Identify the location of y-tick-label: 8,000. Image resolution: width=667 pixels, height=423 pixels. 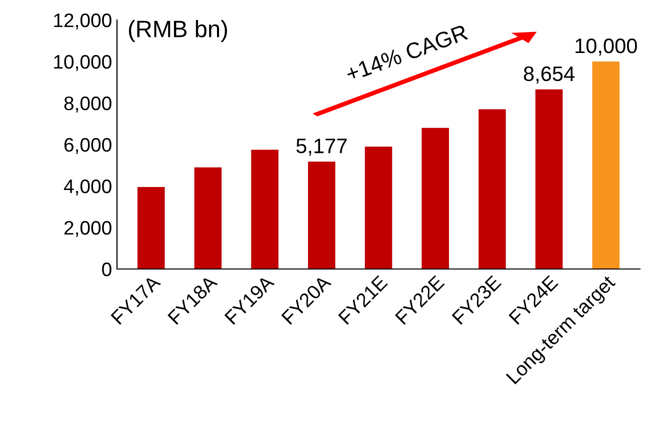
(88, 104).